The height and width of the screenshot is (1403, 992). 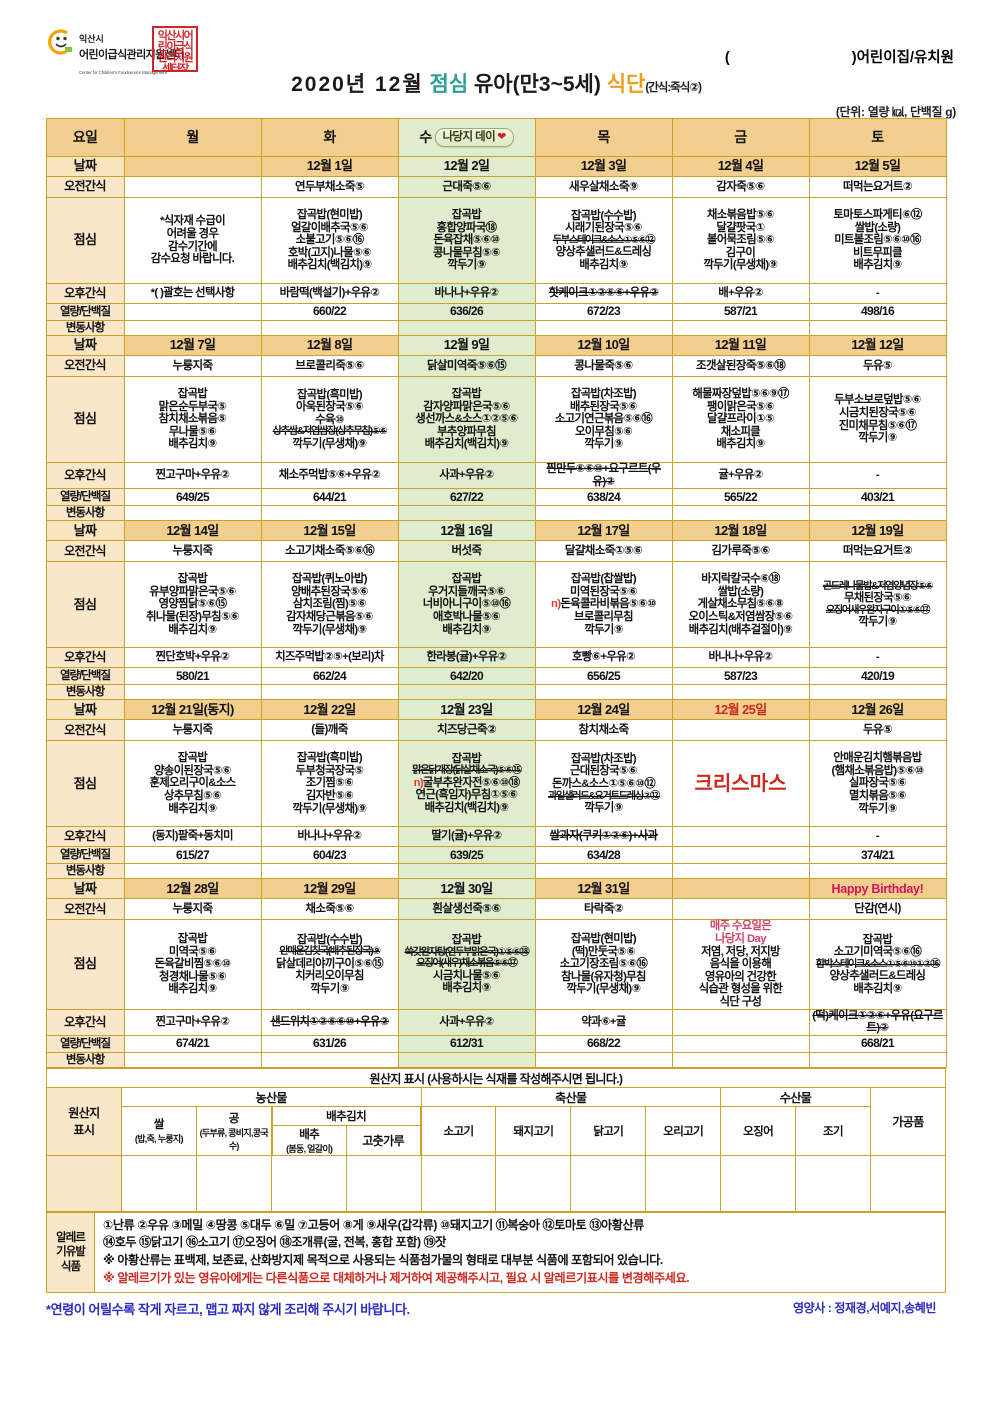 I want to click on changes-w3-d5, so click(x=740, y=692).